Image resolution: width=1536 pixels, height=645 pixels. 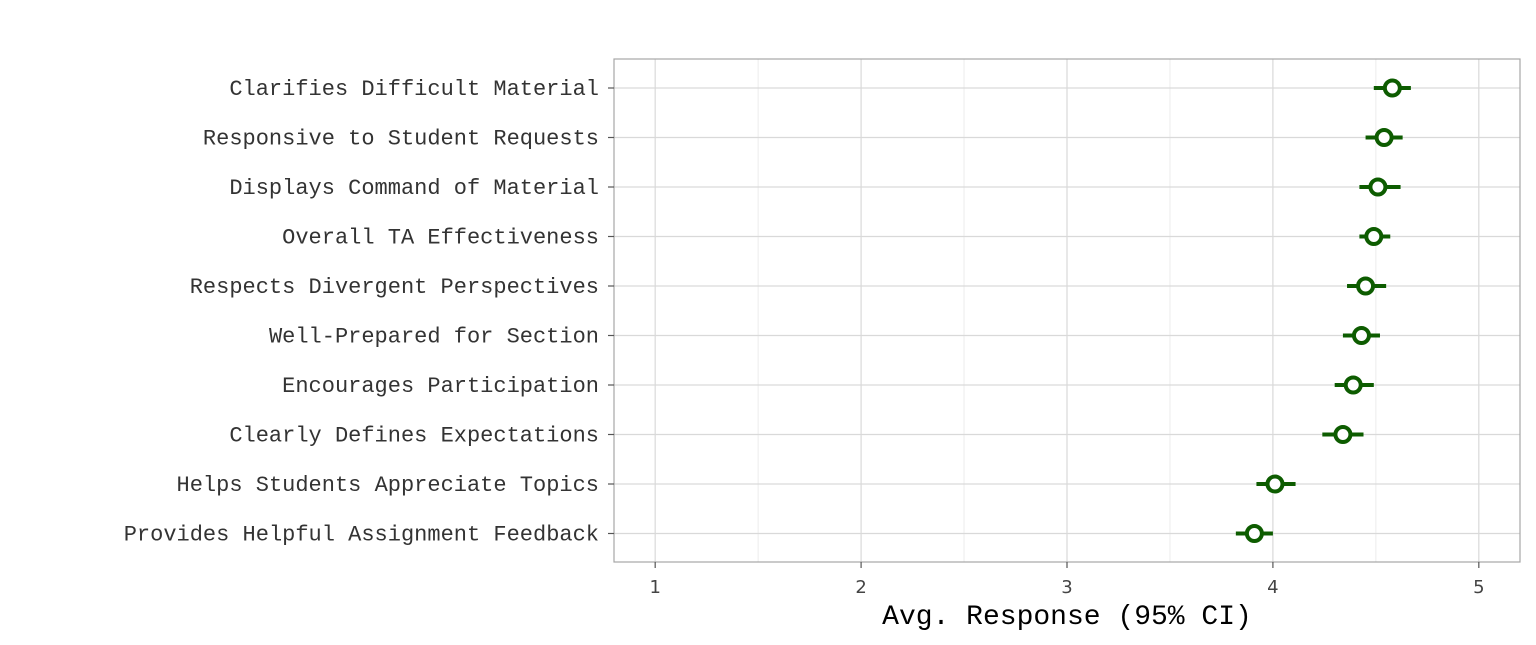 What do you see at coordinates (401, 139) in the screenshot?
I see `y-tick-label: Responsive to Student Requests` at bounding box center [401, 139].